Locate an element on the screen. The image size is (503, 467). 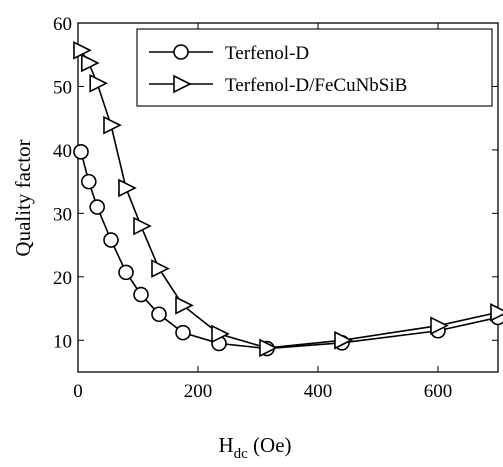
legend-label-terfenol-d: Terfenol-D is located at coordinates (267, 53).